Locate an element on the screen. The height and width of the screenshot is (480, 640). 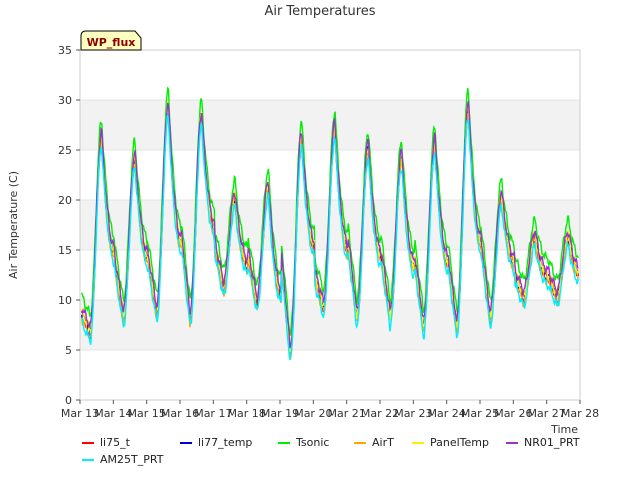
x-tick-label: Mar 21 is located at coordinates (347, 413).